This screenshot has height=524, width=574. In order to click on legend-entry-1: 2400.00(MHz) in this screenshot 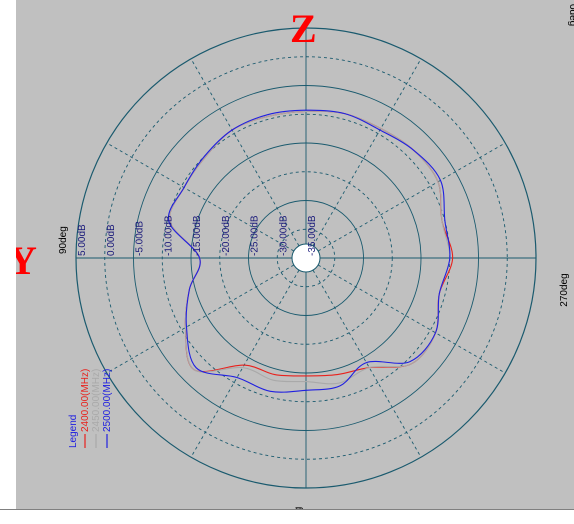, I will do `click(85, 400)`.